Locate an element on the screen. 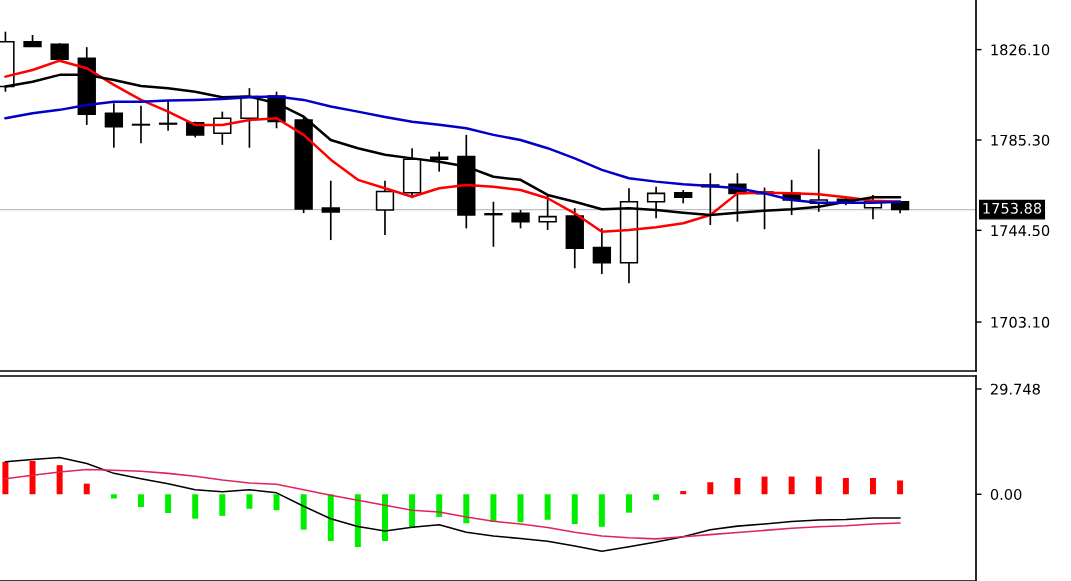 This screenshot has height=581, width=1071. line-series is located at coordinates (452, 504).